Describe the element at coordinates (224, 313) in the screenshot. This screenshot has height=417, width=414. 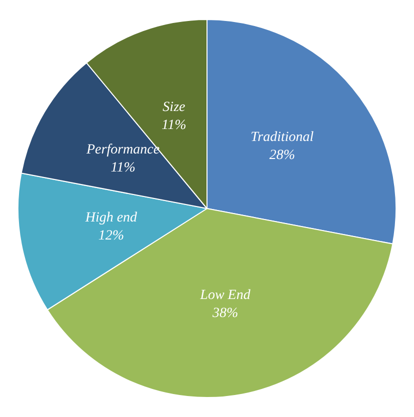
I see `data-label: 38%` at that location.